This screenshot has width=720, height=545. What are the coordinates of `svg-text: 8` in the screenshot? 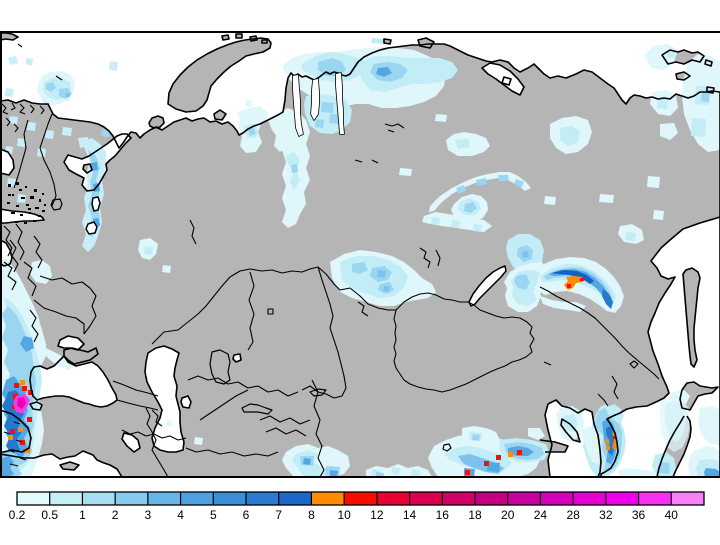 It's located at (311, 515).